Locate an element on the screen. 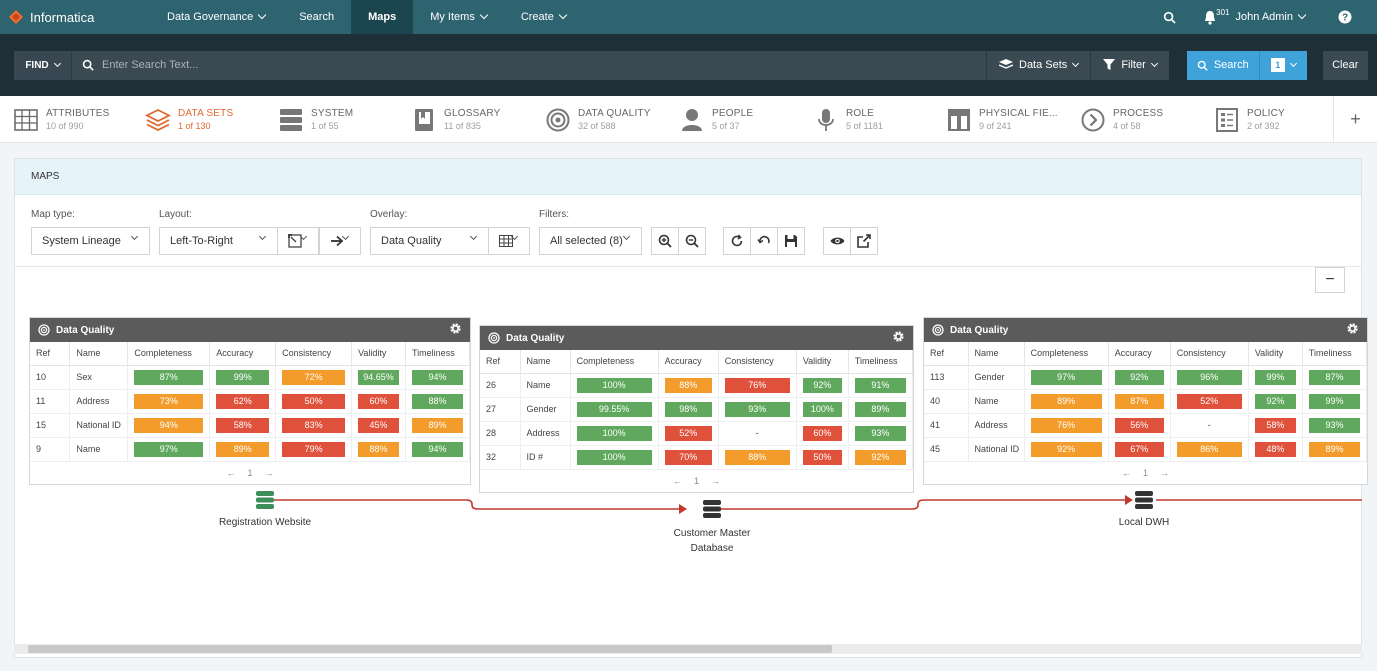  table-row: 26 Name 100% 88% 76% 92% 91% is located at coordinates (696, 385).